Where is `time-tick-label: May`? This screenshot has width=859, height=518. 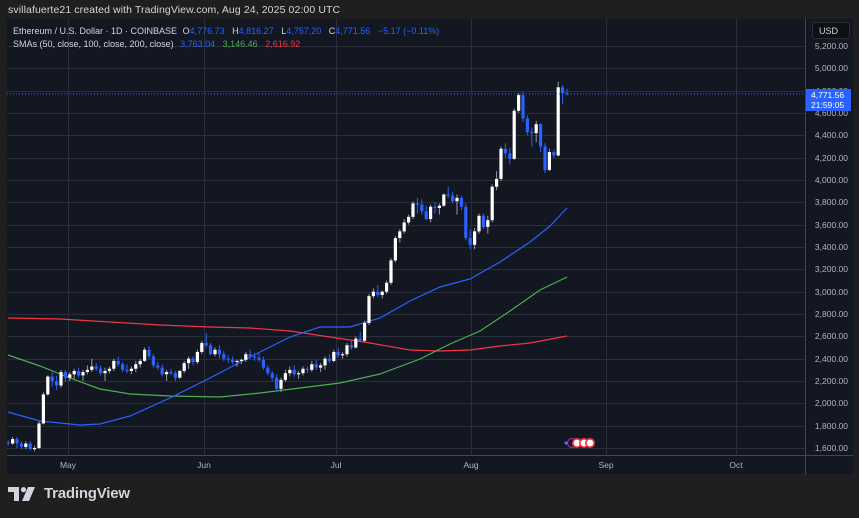
time-tick-label: May is located at coordinates (68, 465).